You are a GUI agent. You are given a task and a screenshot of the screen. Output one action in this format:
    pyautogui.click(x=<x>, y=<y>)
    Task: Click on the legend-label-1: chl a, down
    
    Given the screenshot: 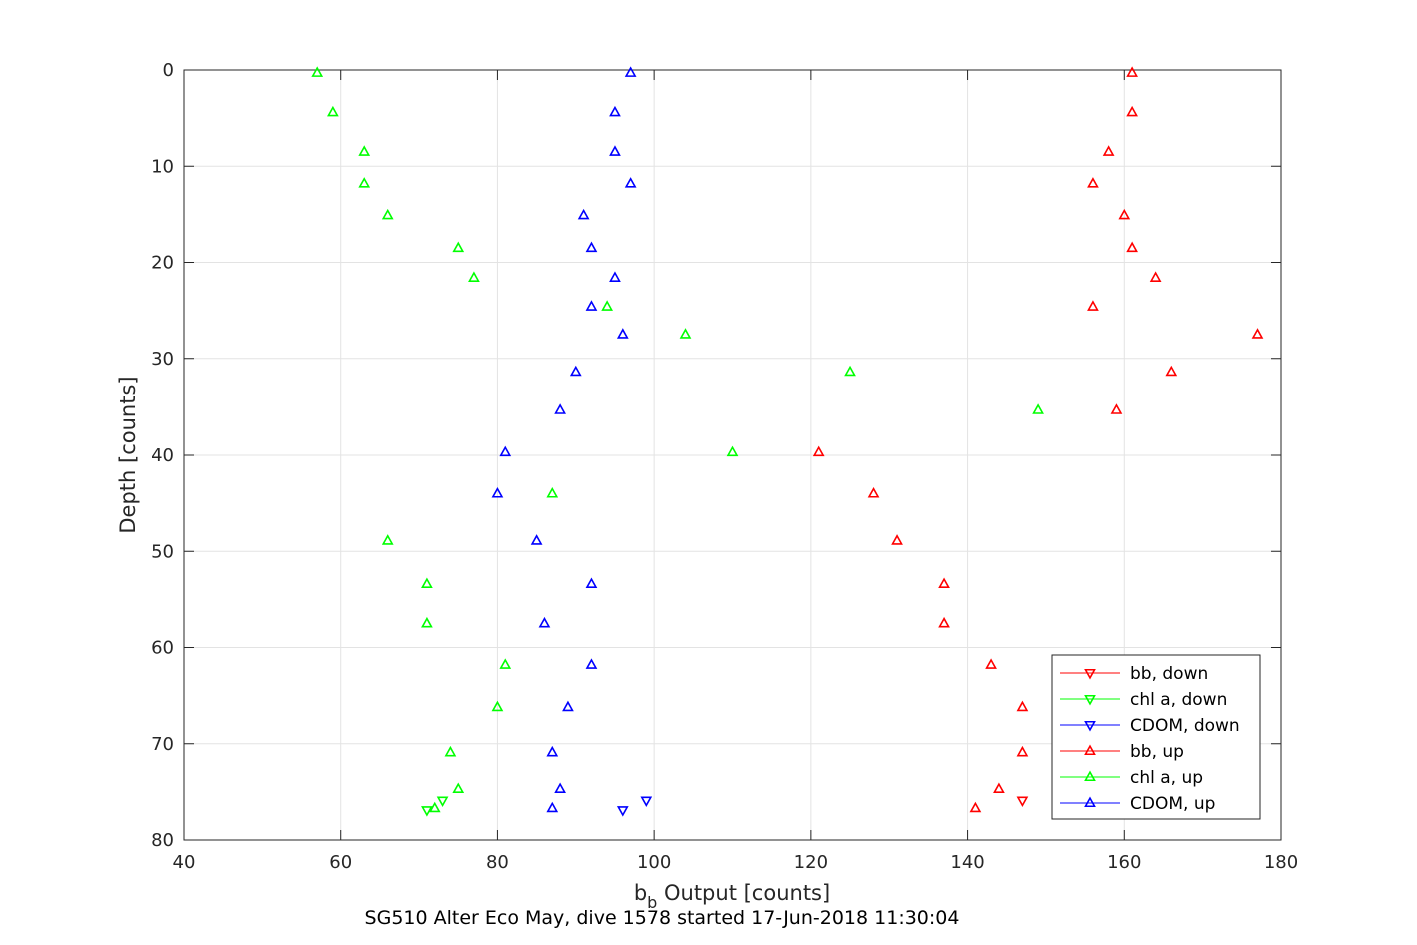 What is the action you would take?
    pyautogui.click(x=1178, y=700)
    